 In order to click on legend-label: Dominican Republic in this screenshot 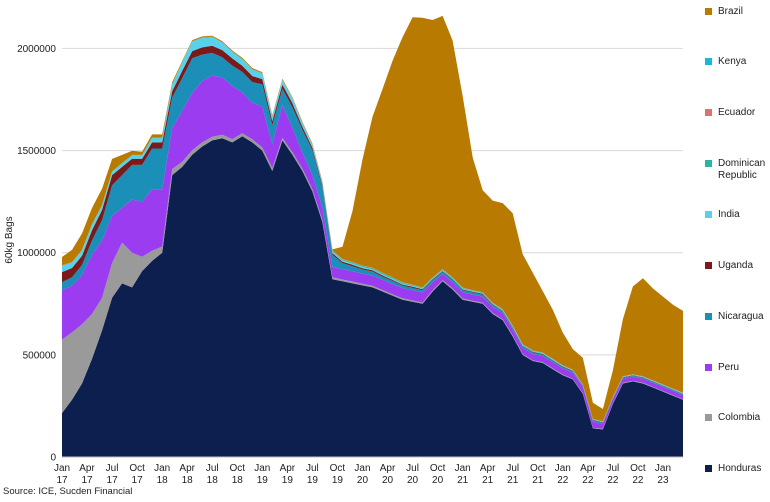, I will do `click(742, 169)`.